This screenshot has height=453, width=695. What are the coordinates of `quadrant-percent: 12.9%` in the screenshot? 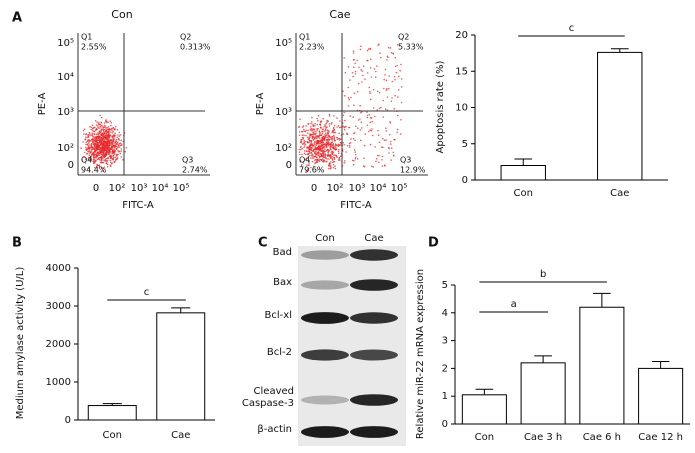 It's located at (413, 170).